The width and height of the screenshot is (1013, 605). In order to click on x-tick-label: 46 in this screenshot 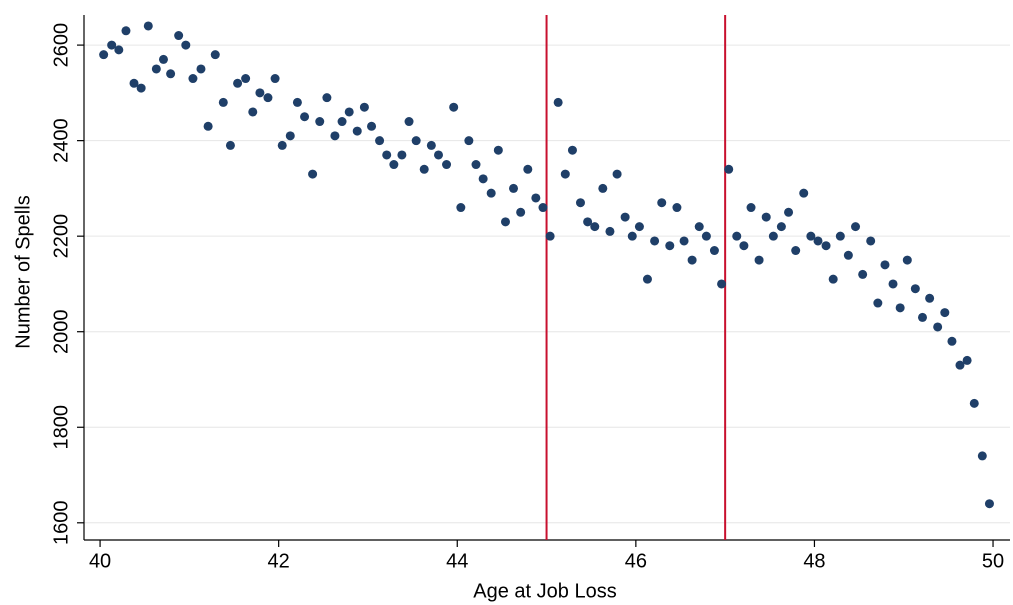, I will do `click(636, 561)`.